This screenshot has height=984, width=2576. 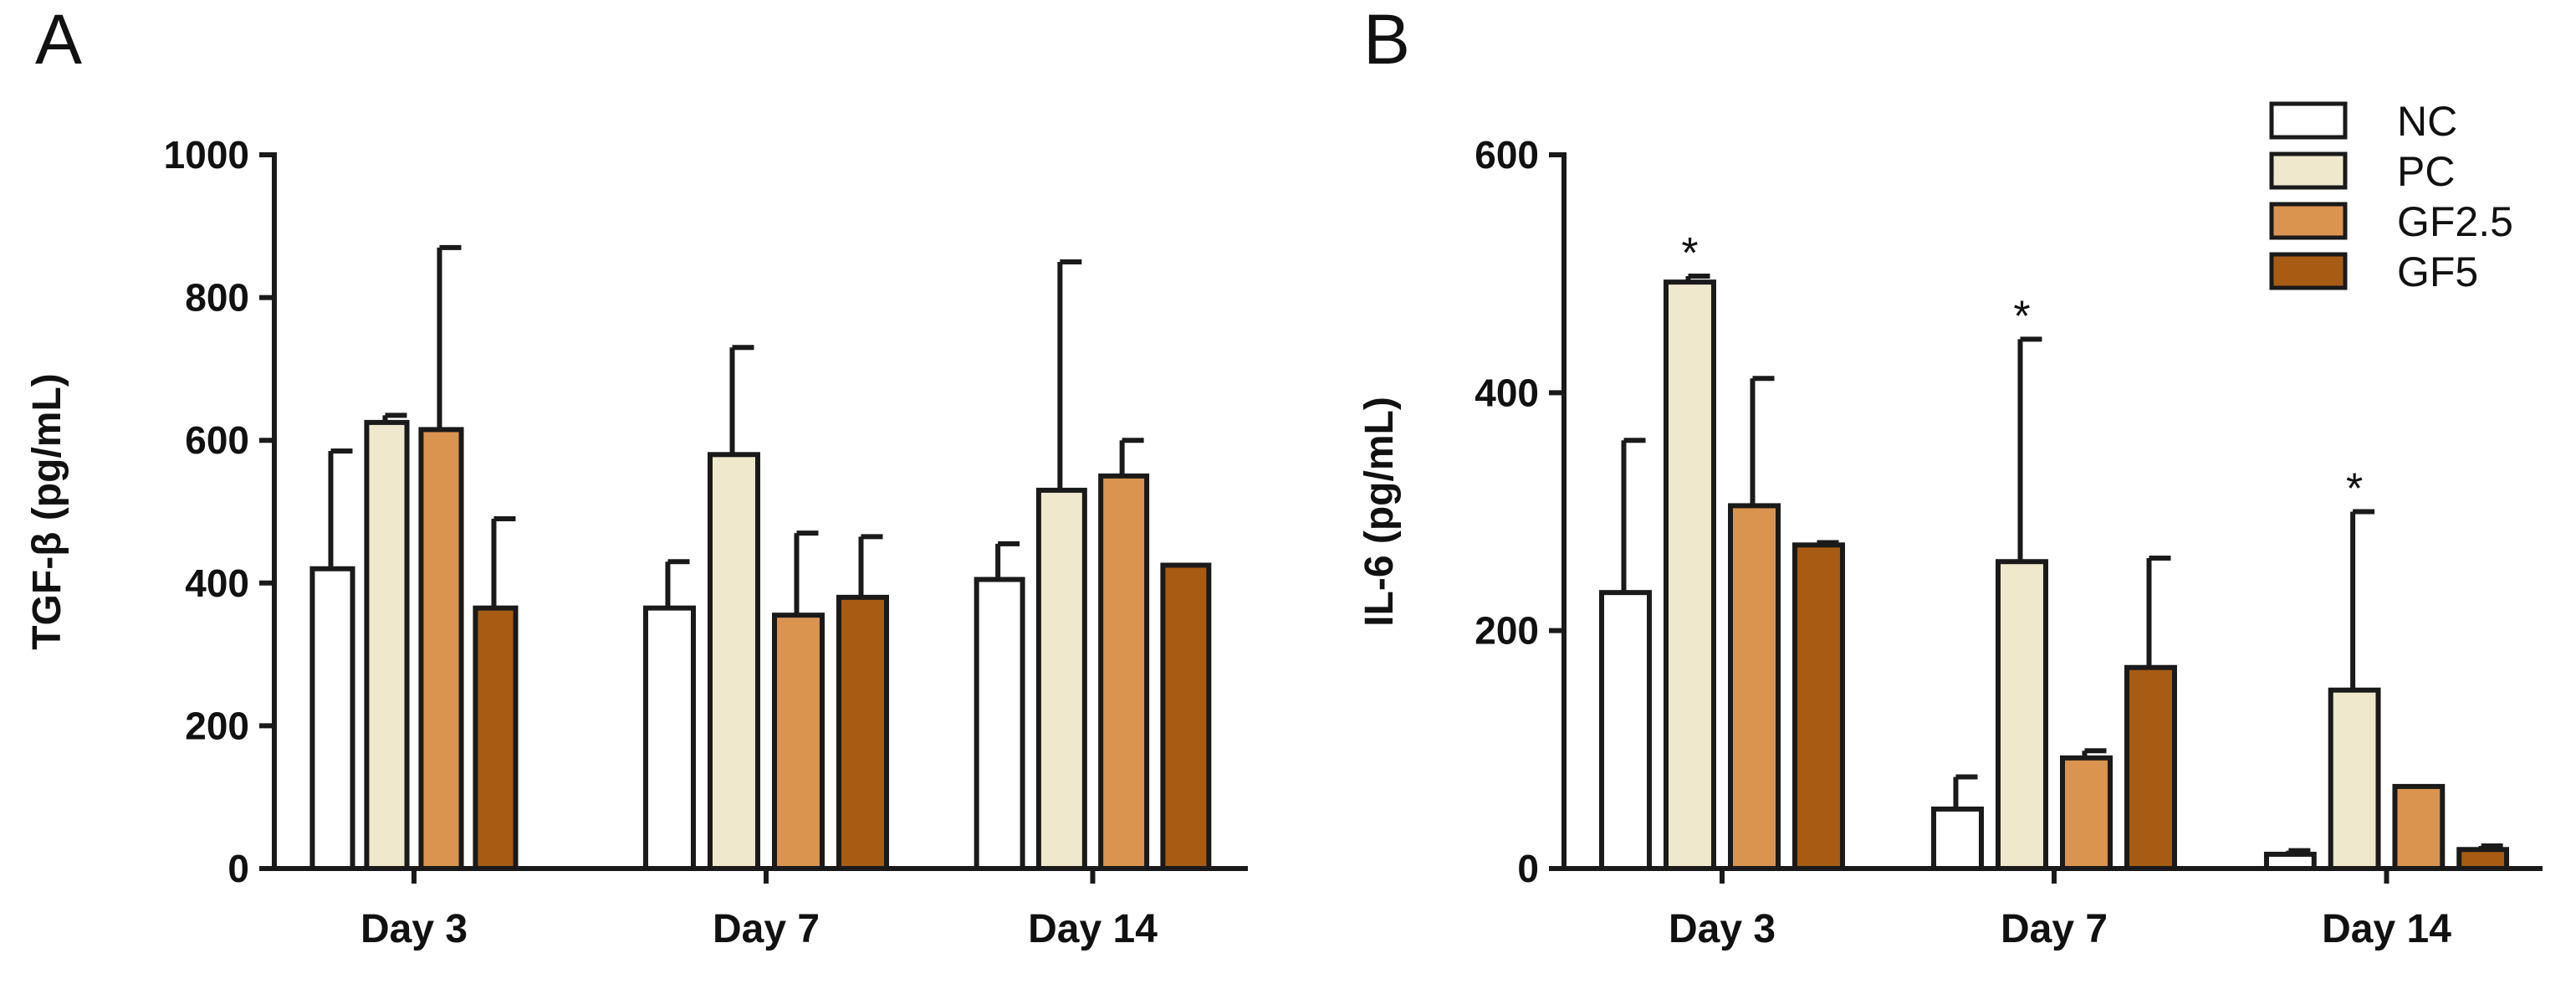 What do you see at coordinates (2308, 120) in the screenshot?
I see `legend-swatch-nc` at bounding box center [2308, 120].